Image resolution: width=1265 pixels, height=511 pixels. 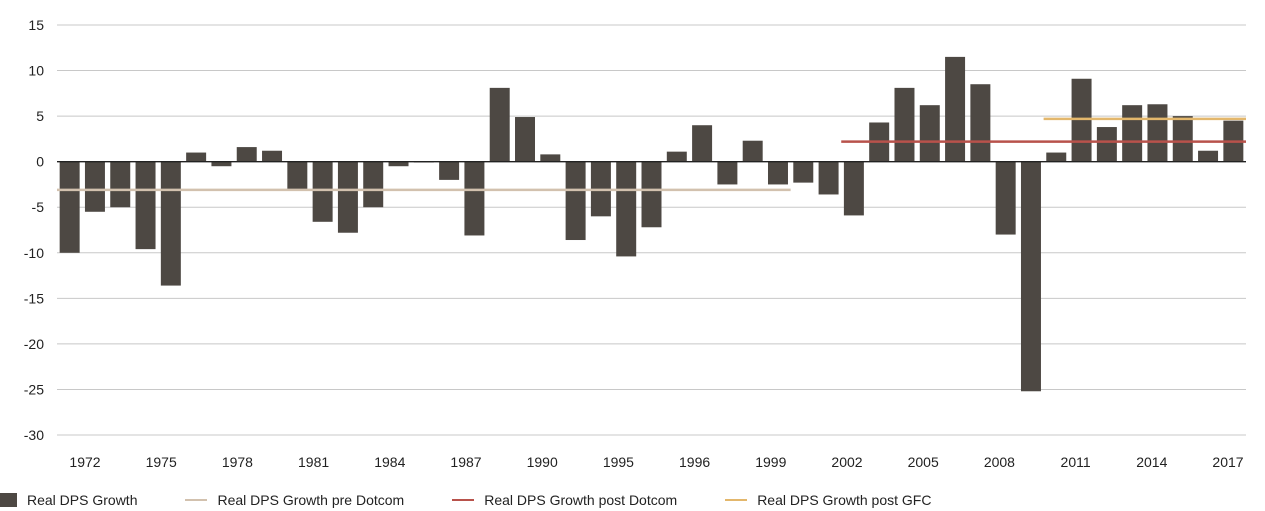 I want to click on y-tick-label: -5, so click(x=38, y=207).